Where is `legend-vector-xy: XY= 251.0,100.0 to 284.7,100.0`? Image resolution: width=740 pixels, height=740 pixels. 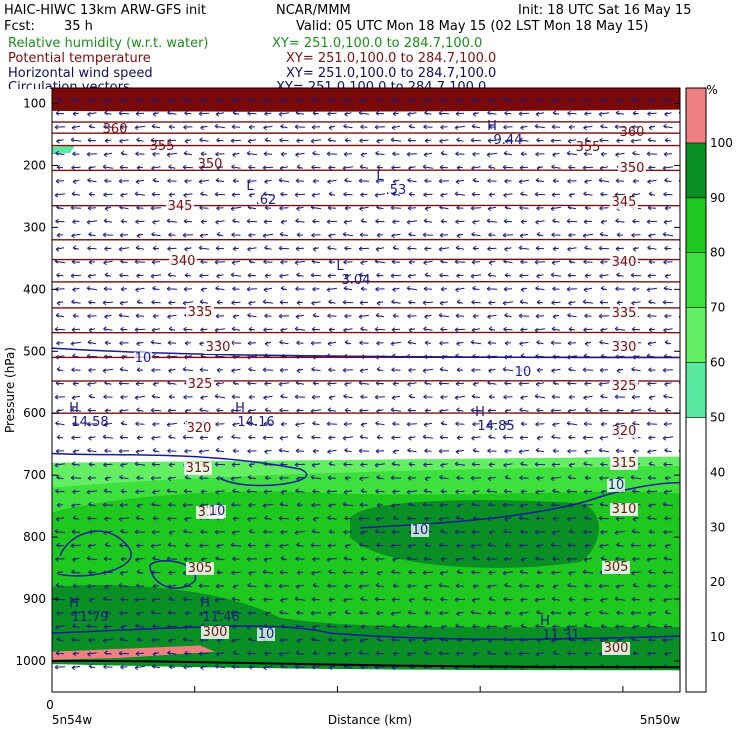
legend-vector-xy: XY= 251.0,100.0 to 284.7,100.0 is located at coordinates (381, 84).